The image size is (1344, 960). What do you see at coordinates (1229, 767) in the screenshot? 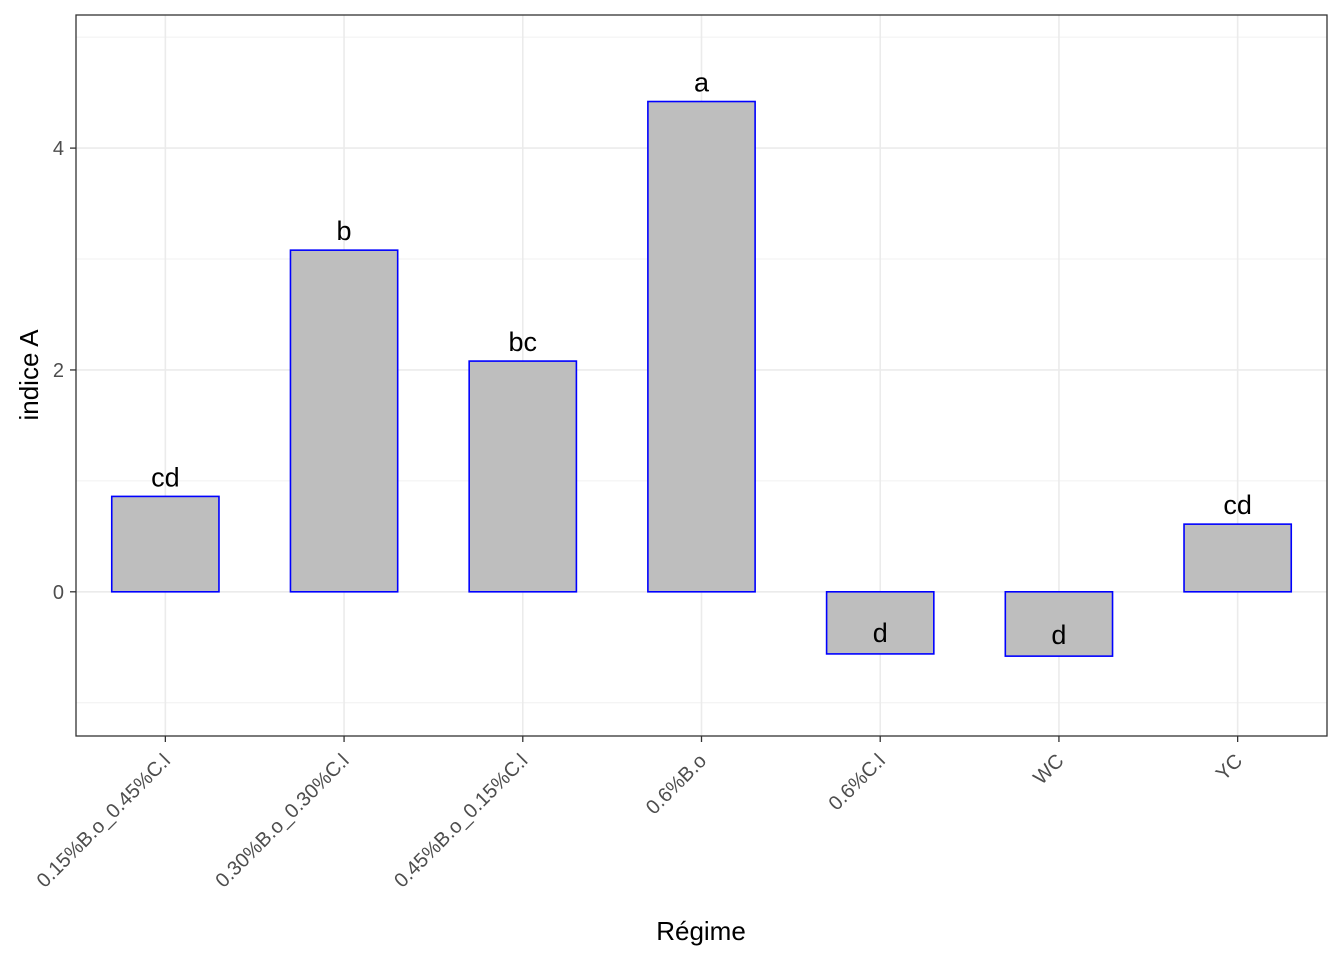
I see `x-tick-label: YC` at bounding box center [1229, 767].